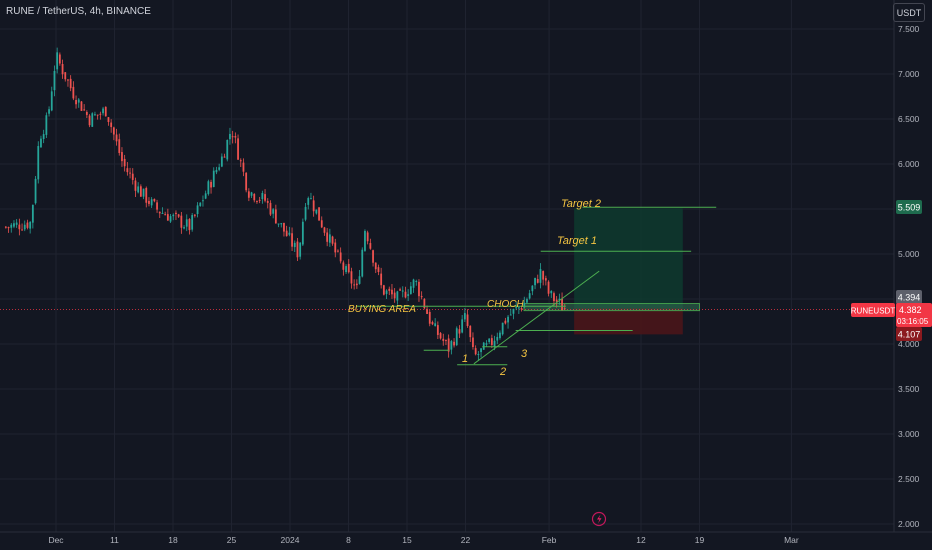 The height and width of the screenshot is (550, 932). I want to click on lightning-icon, so click(599, 519).